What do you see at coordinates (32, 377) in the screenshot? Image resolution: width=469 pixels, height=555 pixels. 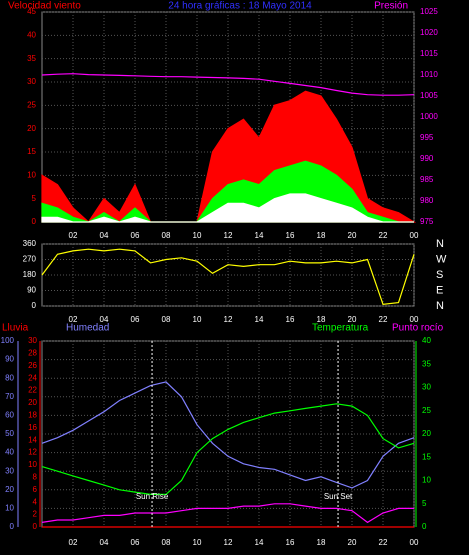 I see `y3-tick-label: 24` at bounding box center [32, 377].